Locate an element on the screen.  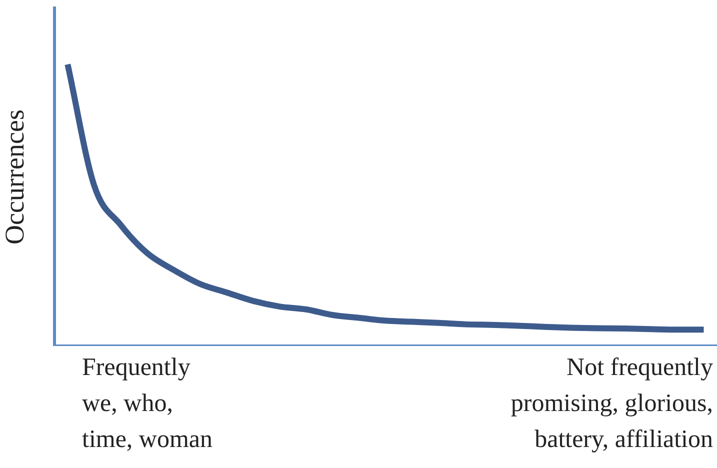
text: Frequently we, who, time, woman is located at coordinates (147, 404).